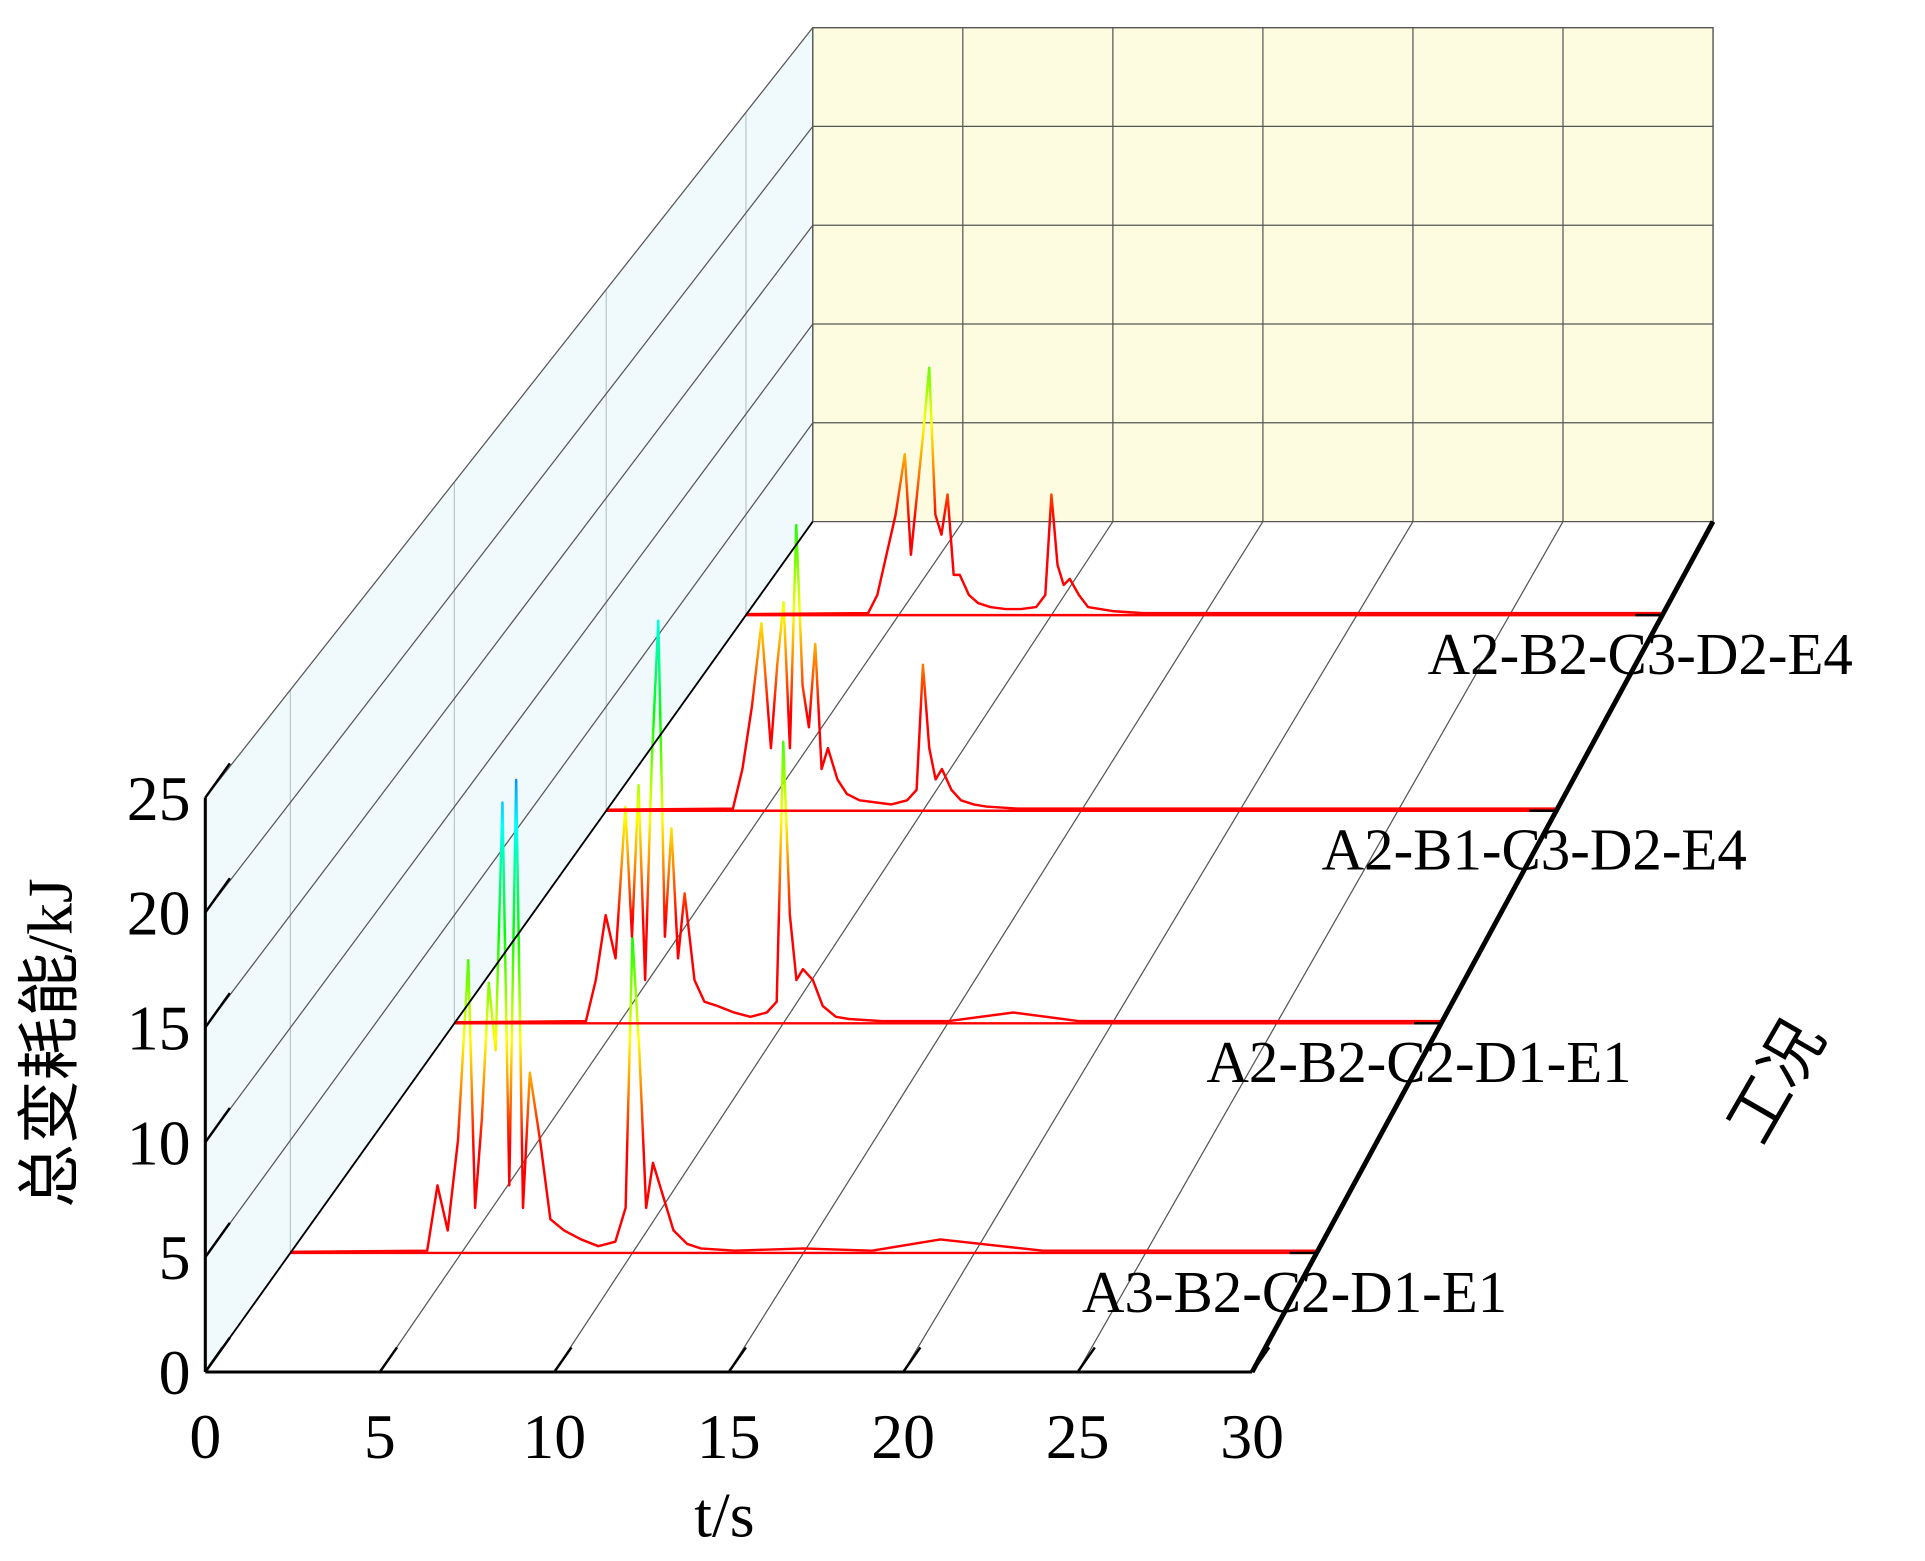 The width and height of the screenshot is (1925, 1561). What do you see at coordinates (1294, 1292) in the screenshot?
I see `series-label: A3-B2-C2-D1-E1` at bounding box center [1294, 1292].